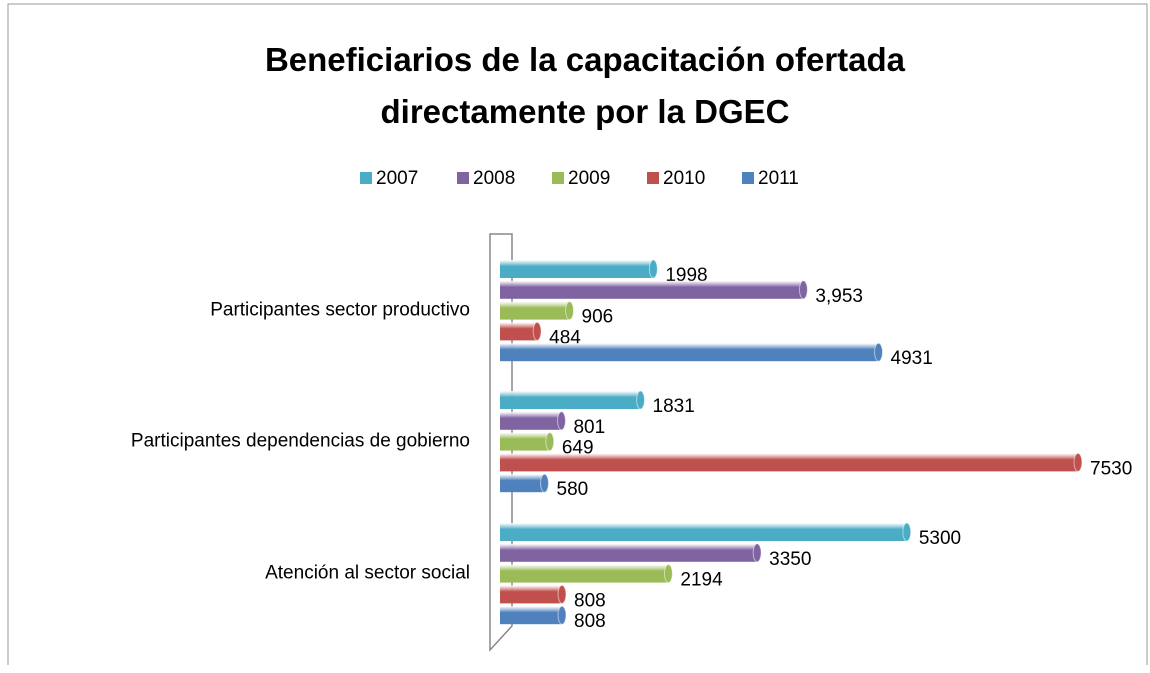 This screenshot has width=1150, height=673. What do you see at coordinates (940, 538) in the screenshot?
I see `data-label: 5300` at bounding box center [940, 538].